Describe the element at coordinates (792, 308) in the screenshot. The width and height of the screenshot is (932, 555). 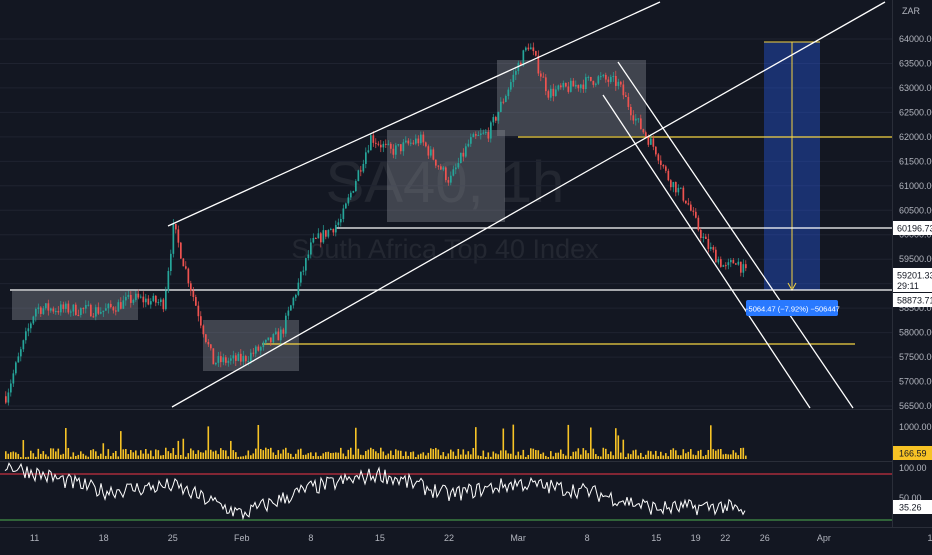
I see `measure-tool: −5064.47 (−7.92%) −506447` at that location.